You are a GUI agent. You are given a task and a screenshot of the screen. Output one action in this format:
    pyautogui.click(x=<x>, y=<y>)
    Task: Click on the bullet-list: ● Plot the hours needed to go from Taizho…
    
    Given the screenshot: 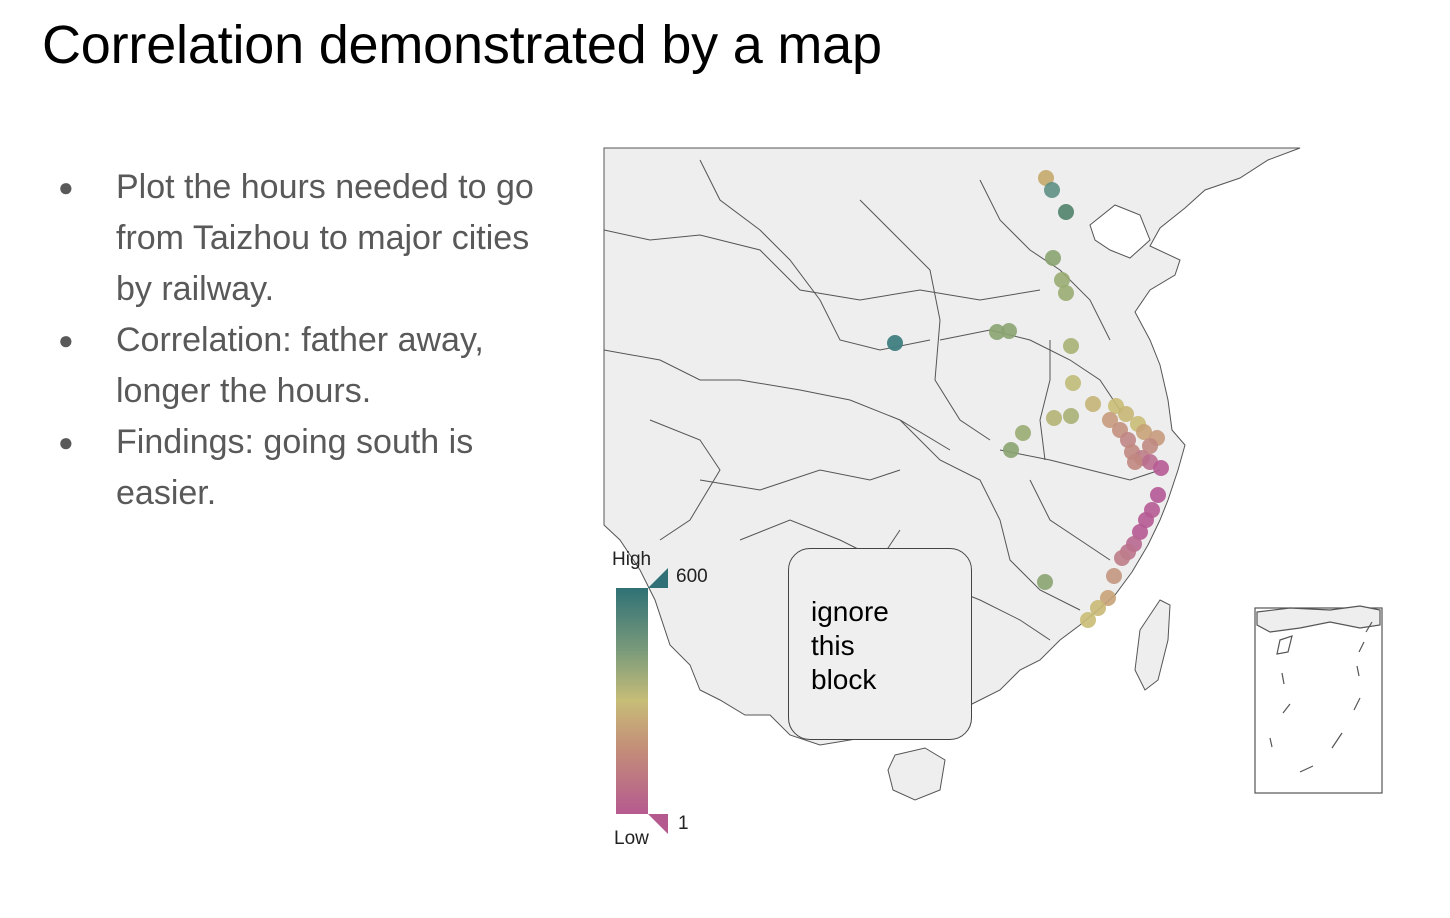 What is the action you would take?
    pyautogui.click(x=306, y=340)
    